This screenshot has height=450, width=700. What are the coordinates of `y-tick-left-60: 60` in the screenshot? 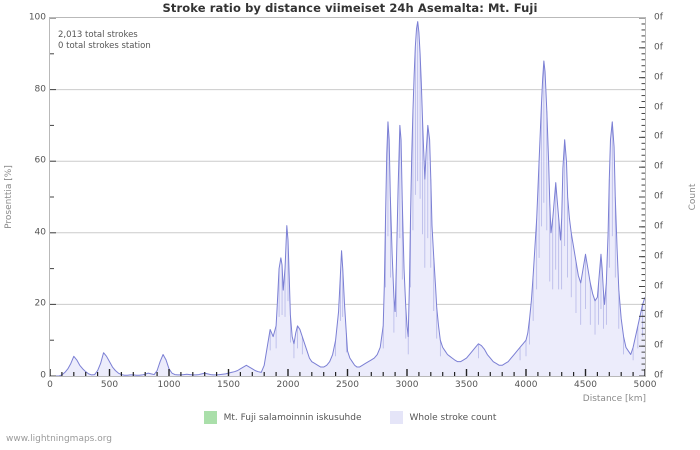 It's located at (40, 160).